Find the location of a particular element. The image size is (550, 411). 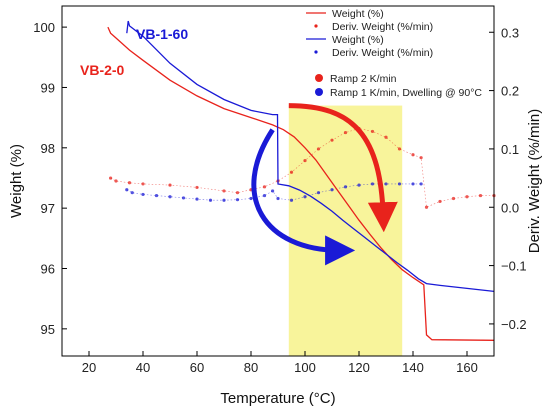

highlight-region is located at coordinates (345, 230).